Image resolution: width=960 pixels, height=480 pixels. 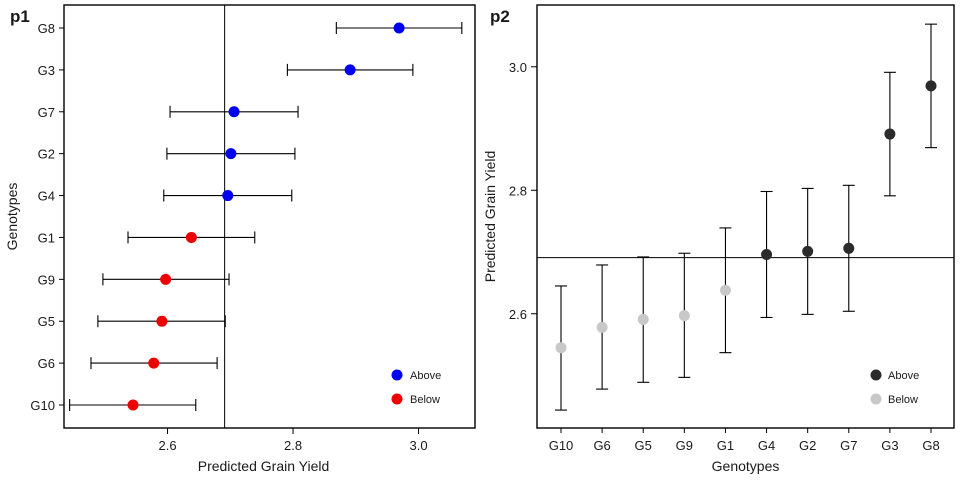 I want to click on x-tick-label: 2.8, so click(x=293, y=445).